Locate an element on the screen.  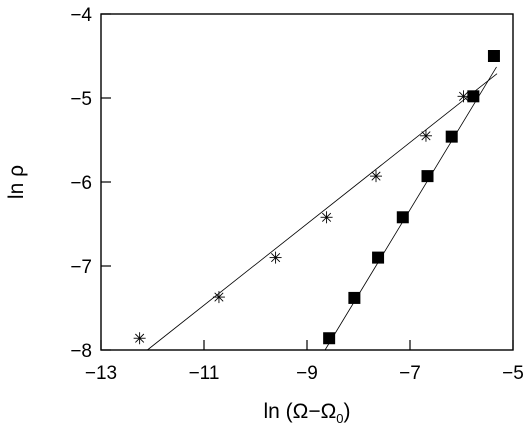
x-tick-label: −7 is located at coordinates (410, 373).